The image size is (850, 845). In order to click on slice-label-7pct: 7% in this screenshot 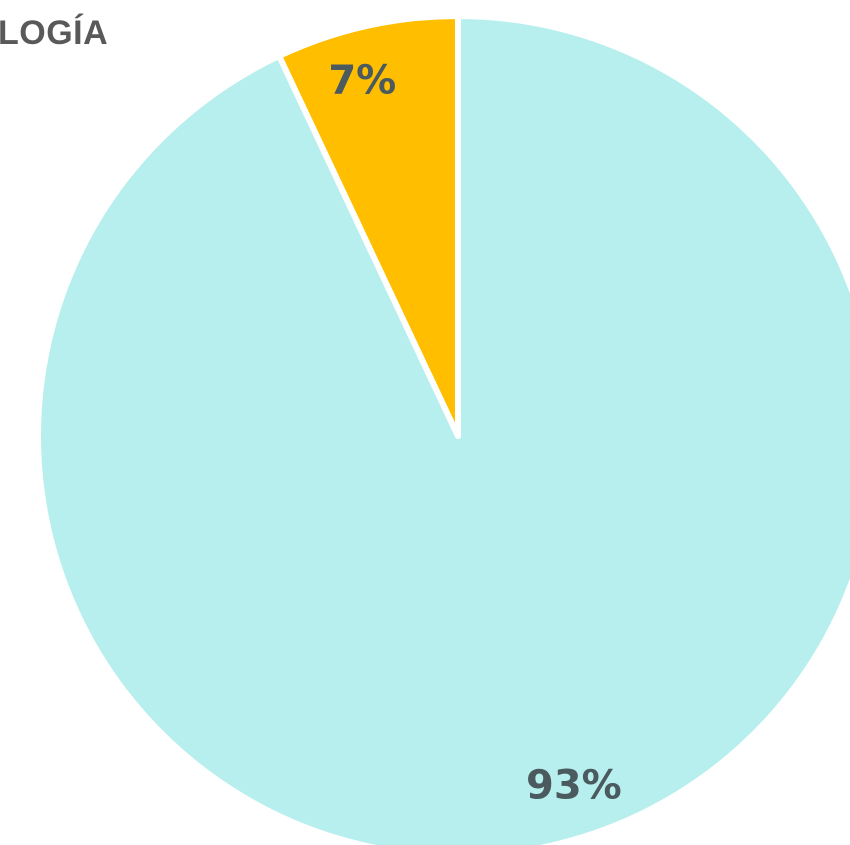, I will do `click(362, 80)`.